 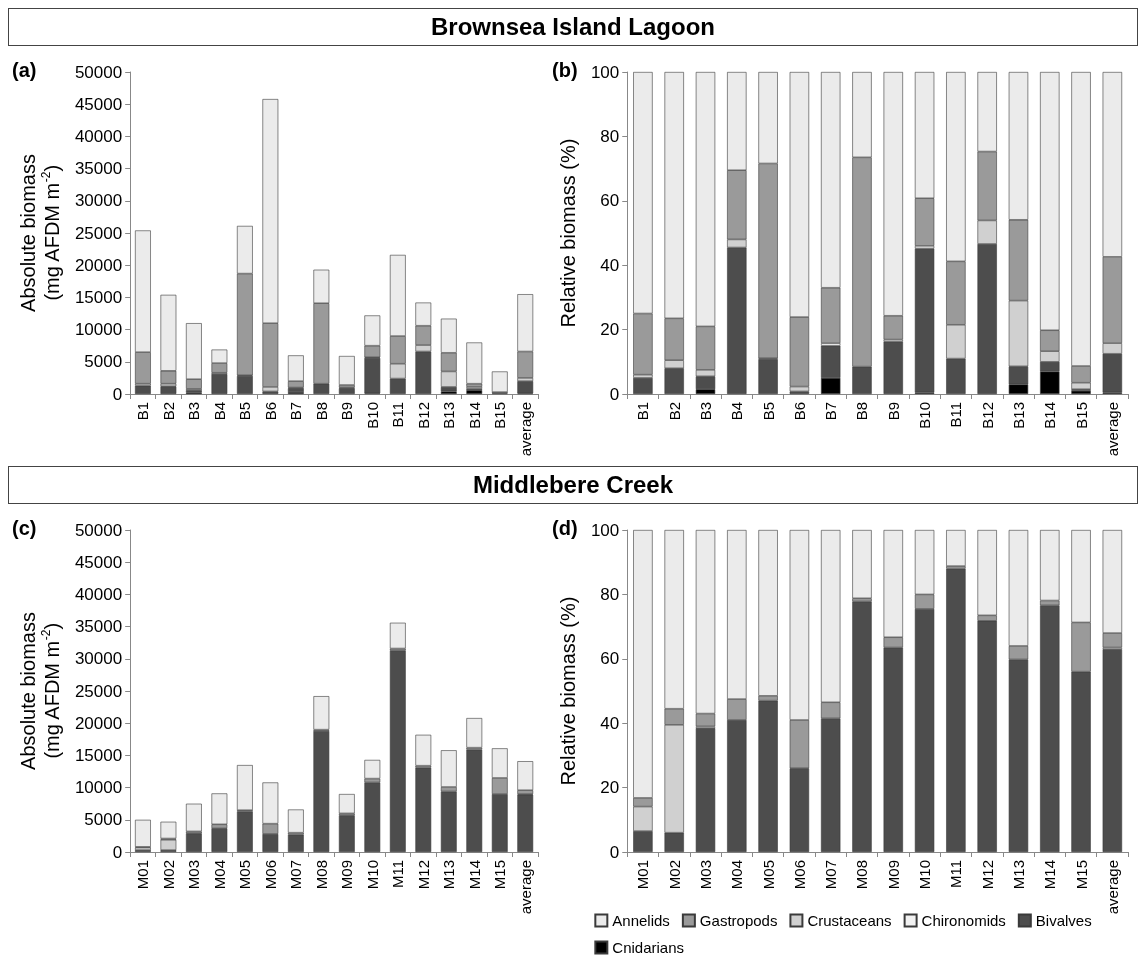 What do you see at coordinates (573, 27) in the screenshot?
I see `chart-title: Brownsea Island Lagoon` at bounding box center [573, 27].